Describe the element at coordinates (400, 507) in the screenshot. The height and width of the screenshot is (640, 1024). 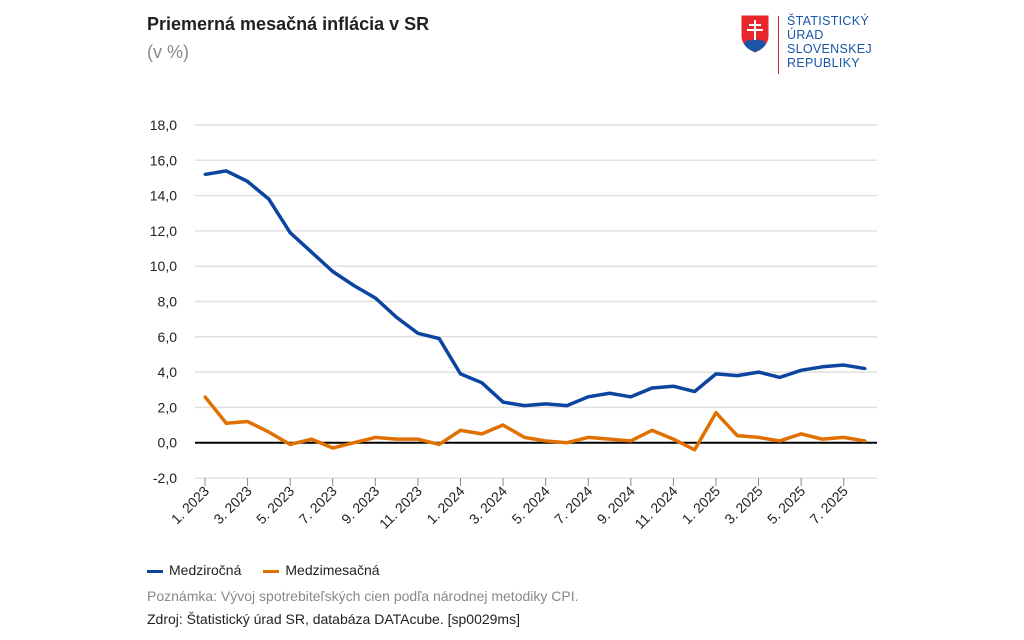
I see `x-tick-label: 11. 2023` at that location.